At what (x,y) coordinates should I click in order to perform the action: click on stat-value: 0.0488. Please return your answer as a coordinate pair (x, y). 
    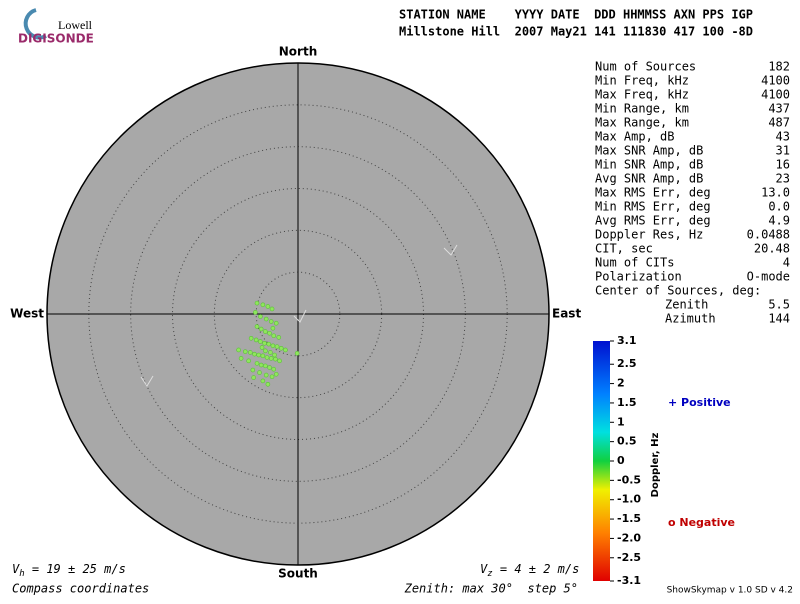
    Looking at the image, I should click on (768, 235).